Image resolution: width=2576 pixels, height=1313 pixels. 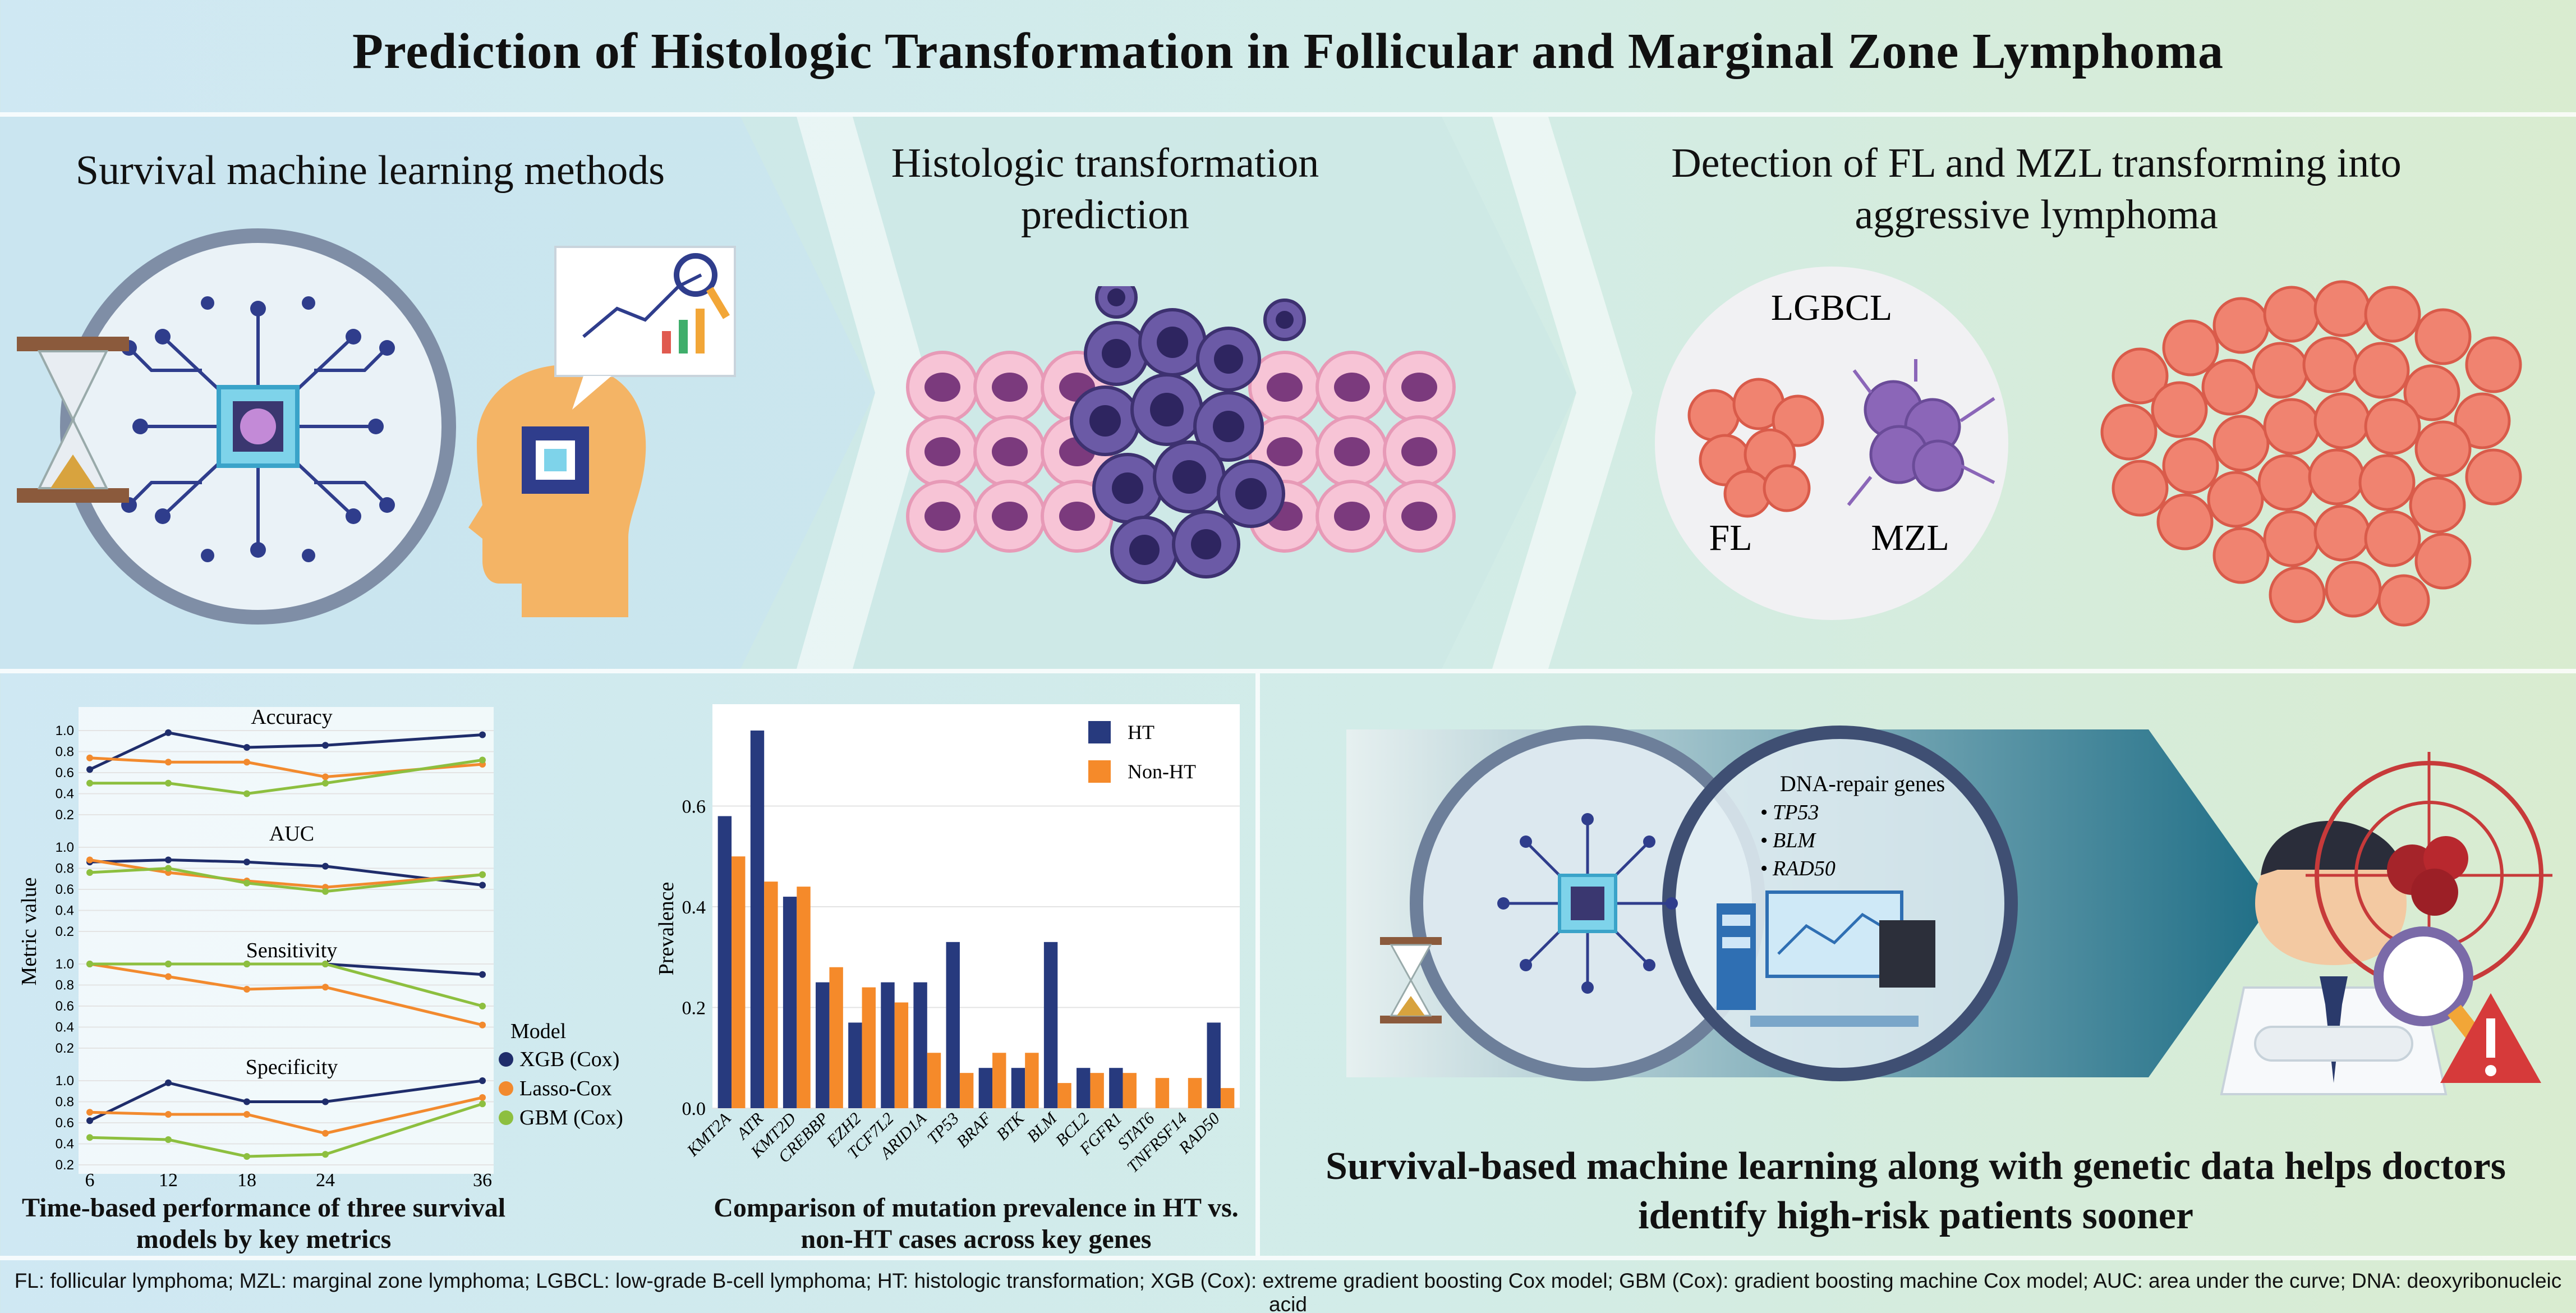 What do you see at coordinates (370, 171) in the screenshot?
I see `survival-ml-heading: Survival machine learning methods` at bounding box center [370, 171].